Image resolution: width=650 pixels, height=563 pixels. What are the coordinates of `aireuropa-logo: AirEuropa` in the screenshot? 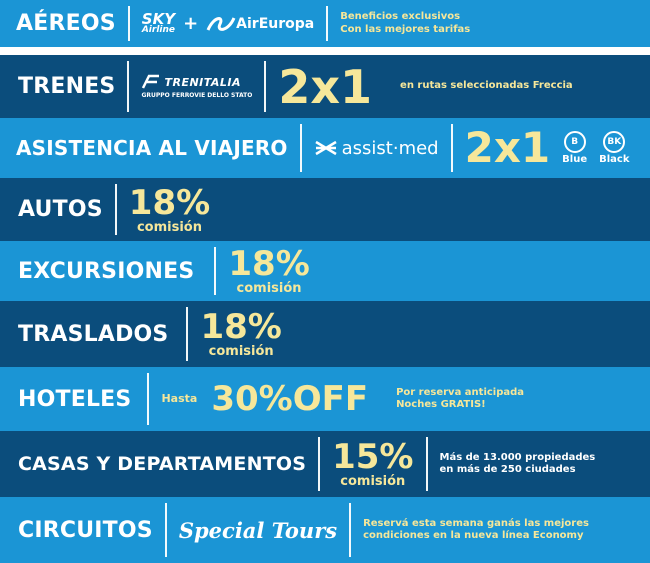 It's located at (260, 24).